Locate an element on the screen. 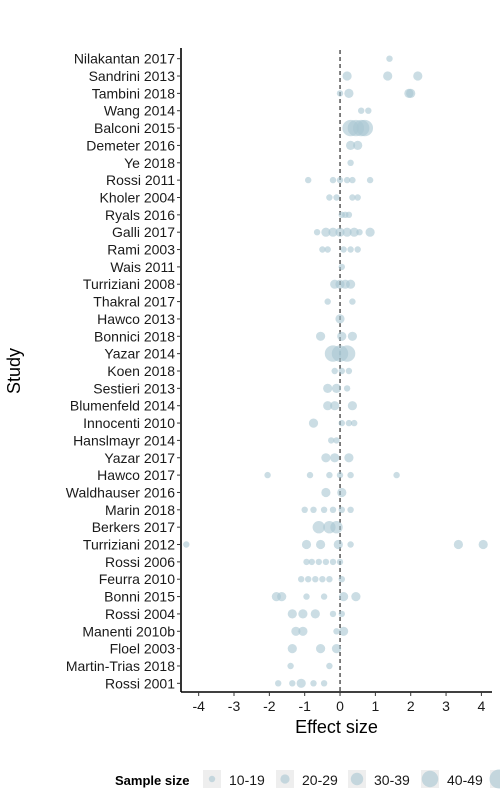 The height and width of the screenshot is (800, 500). y-tick-label: Sestieri 2013 is located at coordinates (134, 388).